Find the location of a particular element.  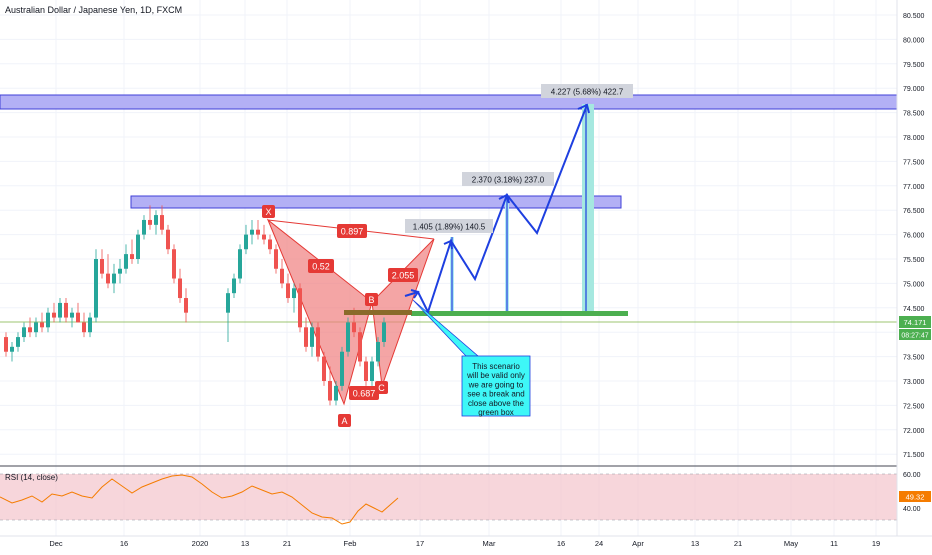

svg-text: 2.370 (3.18%) 237.0 is located at coordinates (508, 180).